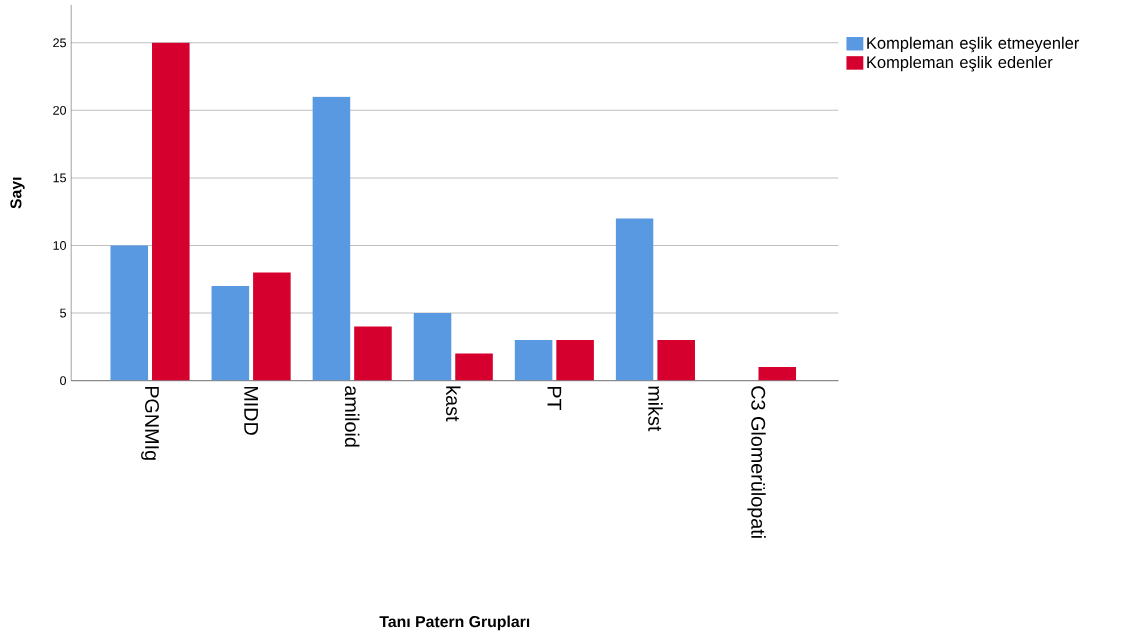 This screenshot has width=1123, height=638. What do you see at coordinates (60, 43) in the screenshot?
I see `y-tick-label: 25` at bounding box center [60, 43].